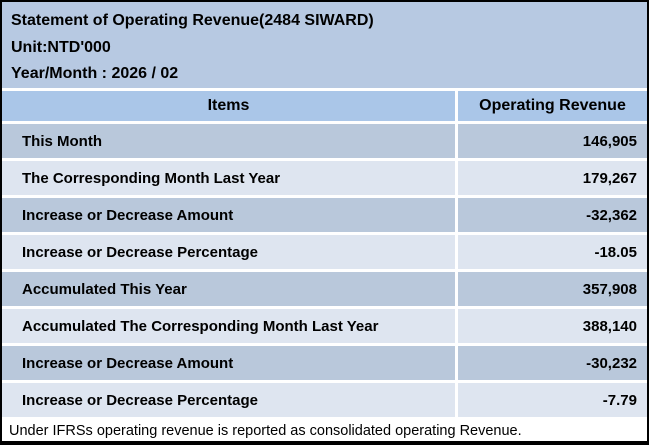  Describe the element at coordinates (552, 326) in the screenshot. I see `row-value: 388,140` at that location.